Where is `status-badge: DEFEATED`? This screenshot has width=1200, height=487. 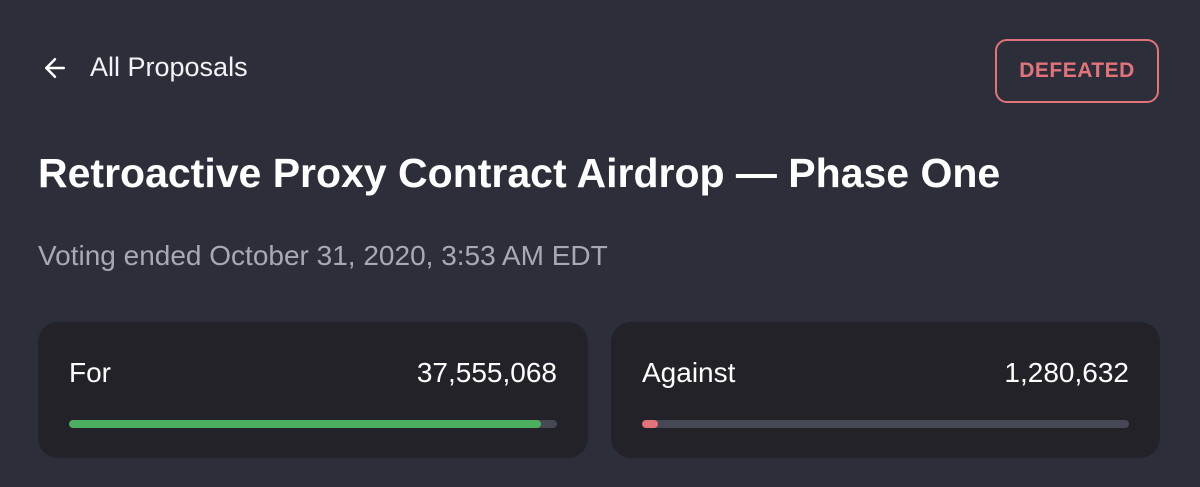 status-badge: DEFEATED is located at coordinates (1077, 71).